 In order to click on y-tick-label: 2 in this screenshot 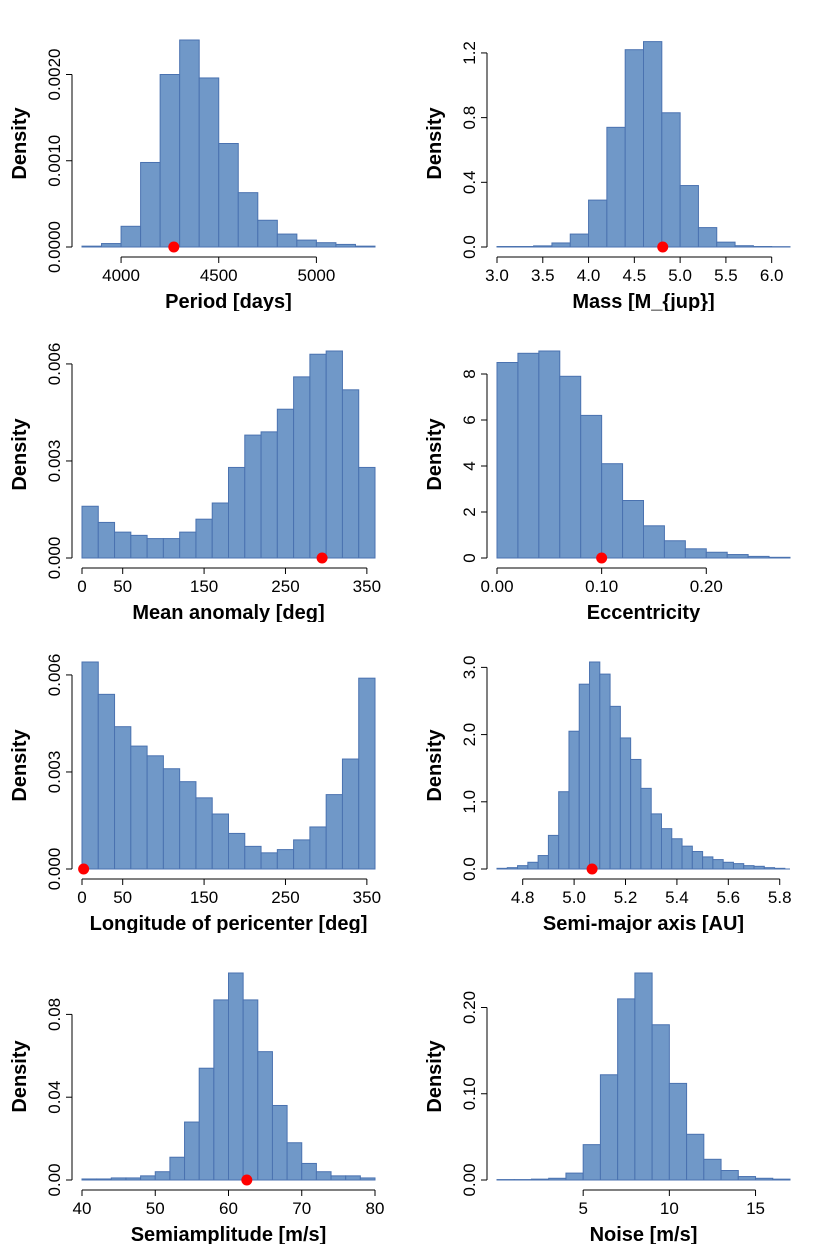, I will do `click(469, 511)`.